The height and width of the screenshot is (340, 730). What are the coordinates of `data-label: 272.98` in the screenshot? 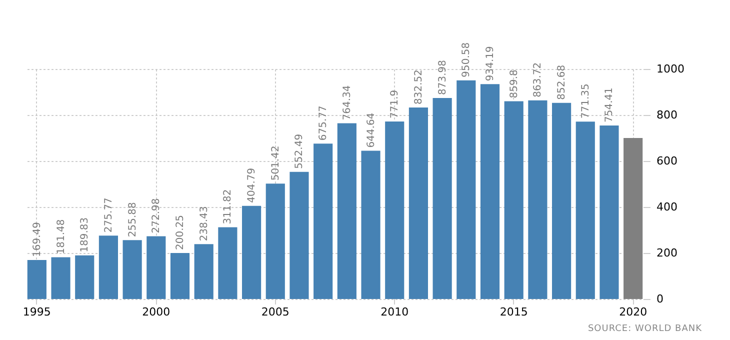 It's located at (156, 216).